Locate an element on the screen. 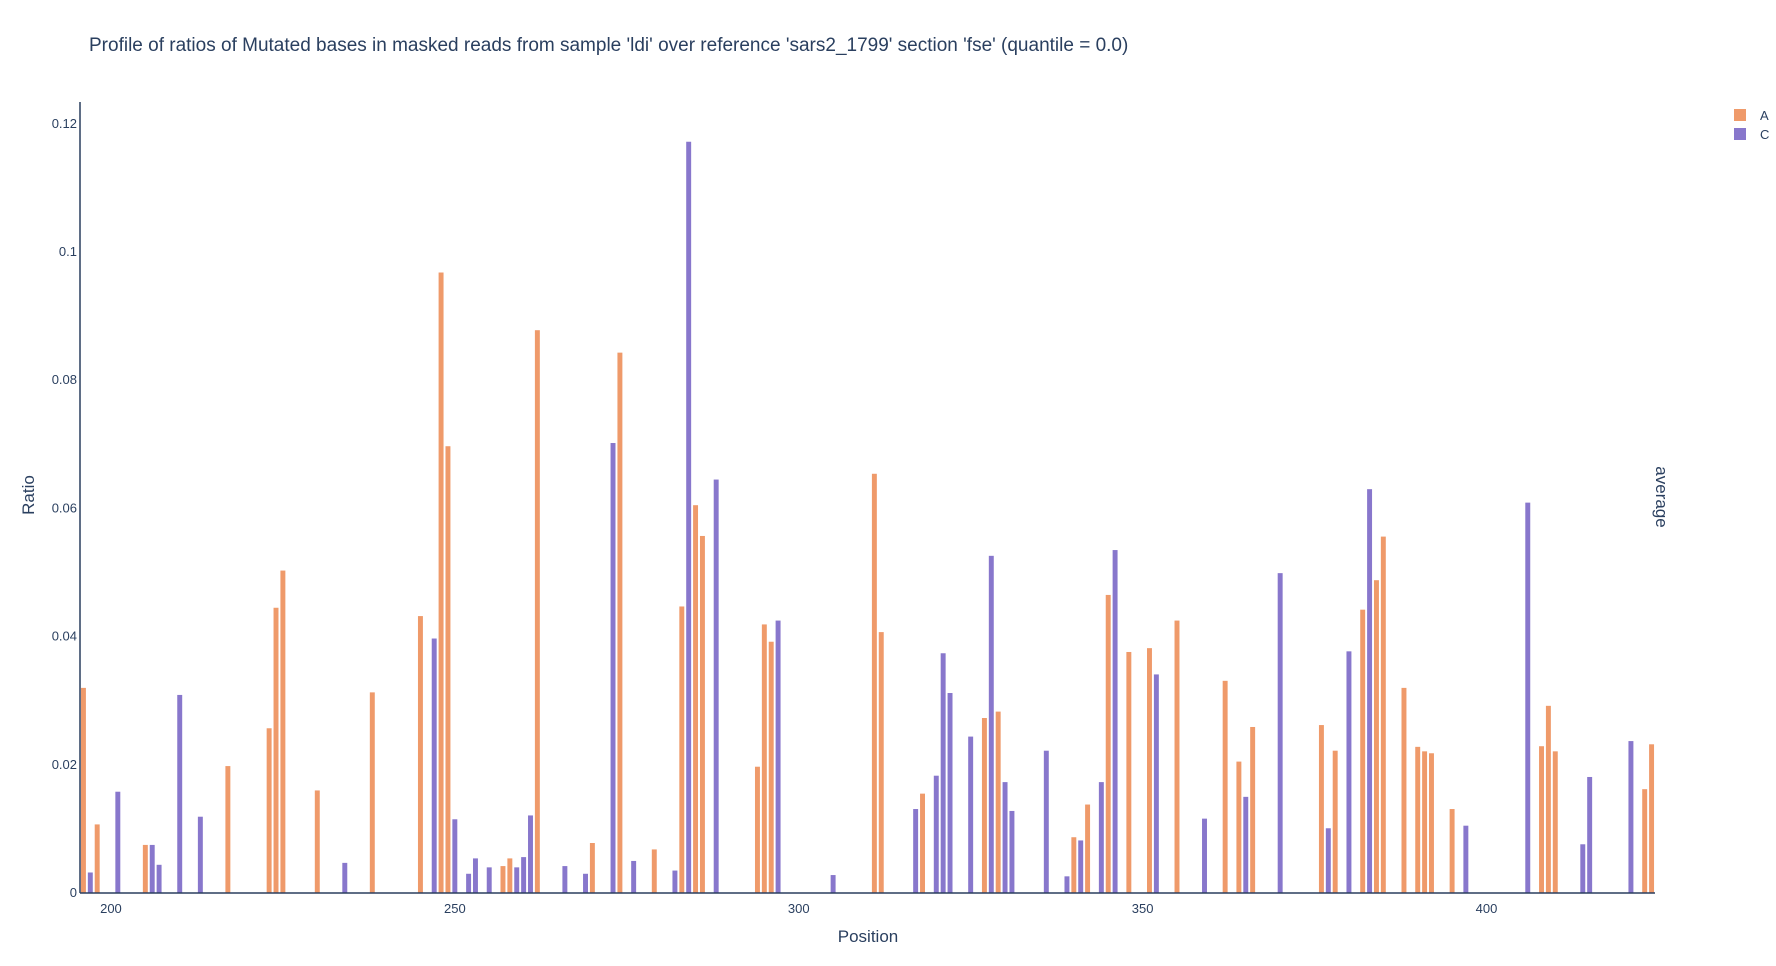 This screenshot has width=1776, height=966. x-tick-label: 200 is located at coordinates (111, 908).